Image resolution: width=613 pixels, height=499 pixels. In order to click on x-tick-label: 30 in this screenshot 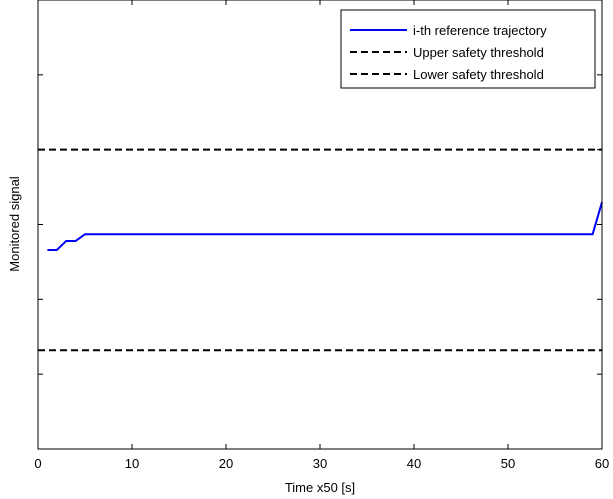, I will do `click(320, 463)`.